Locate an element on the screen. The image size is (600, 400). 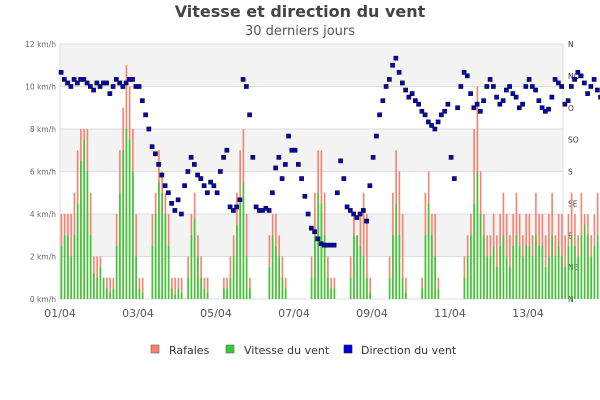
x-tick-label: 03/04 is located at coordinates (138, 313).